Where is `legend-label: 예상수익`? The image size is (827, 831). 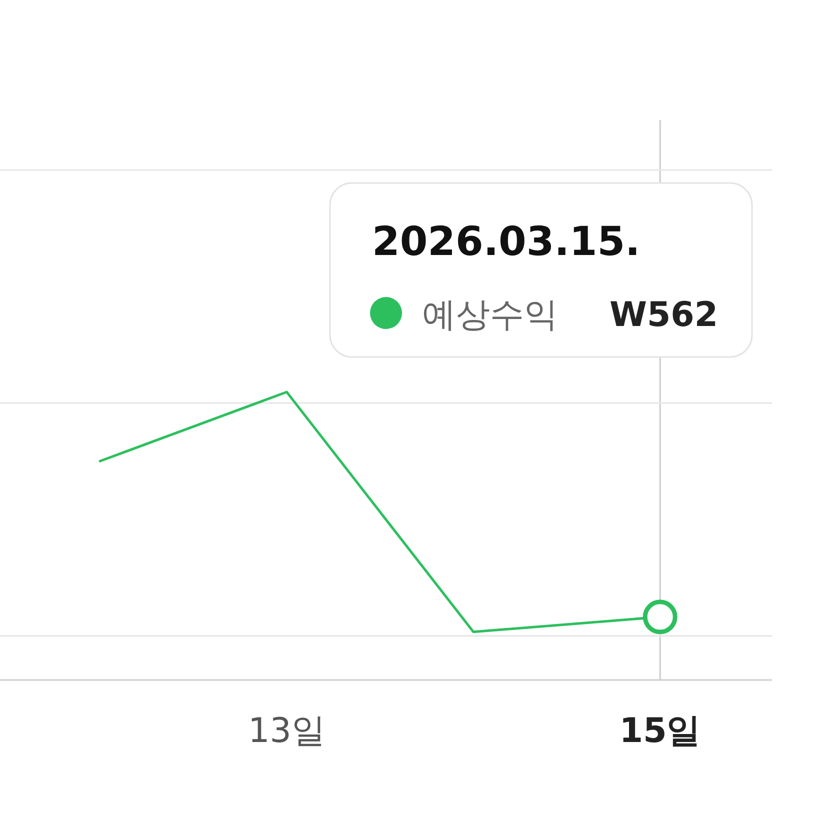
legend-label: 예상수익 is located at coordinates (490, 315).